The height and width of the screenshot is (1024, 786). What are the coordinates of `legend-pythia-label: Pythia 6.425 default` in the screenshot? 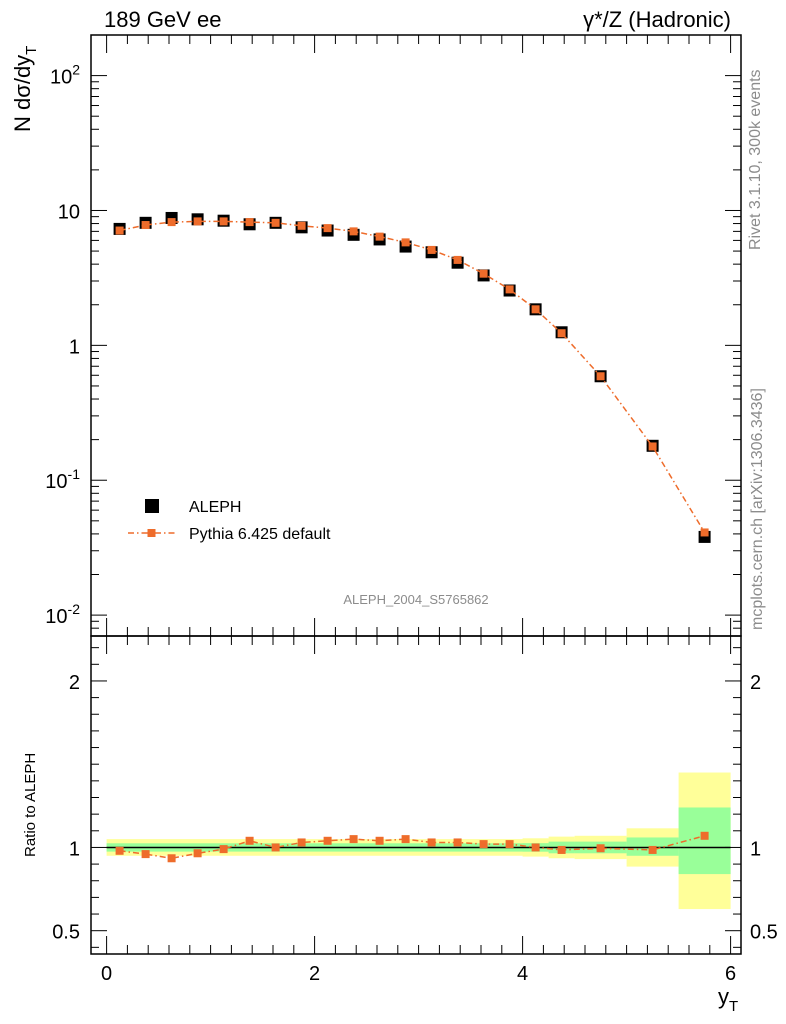 It's located at (260, 534).